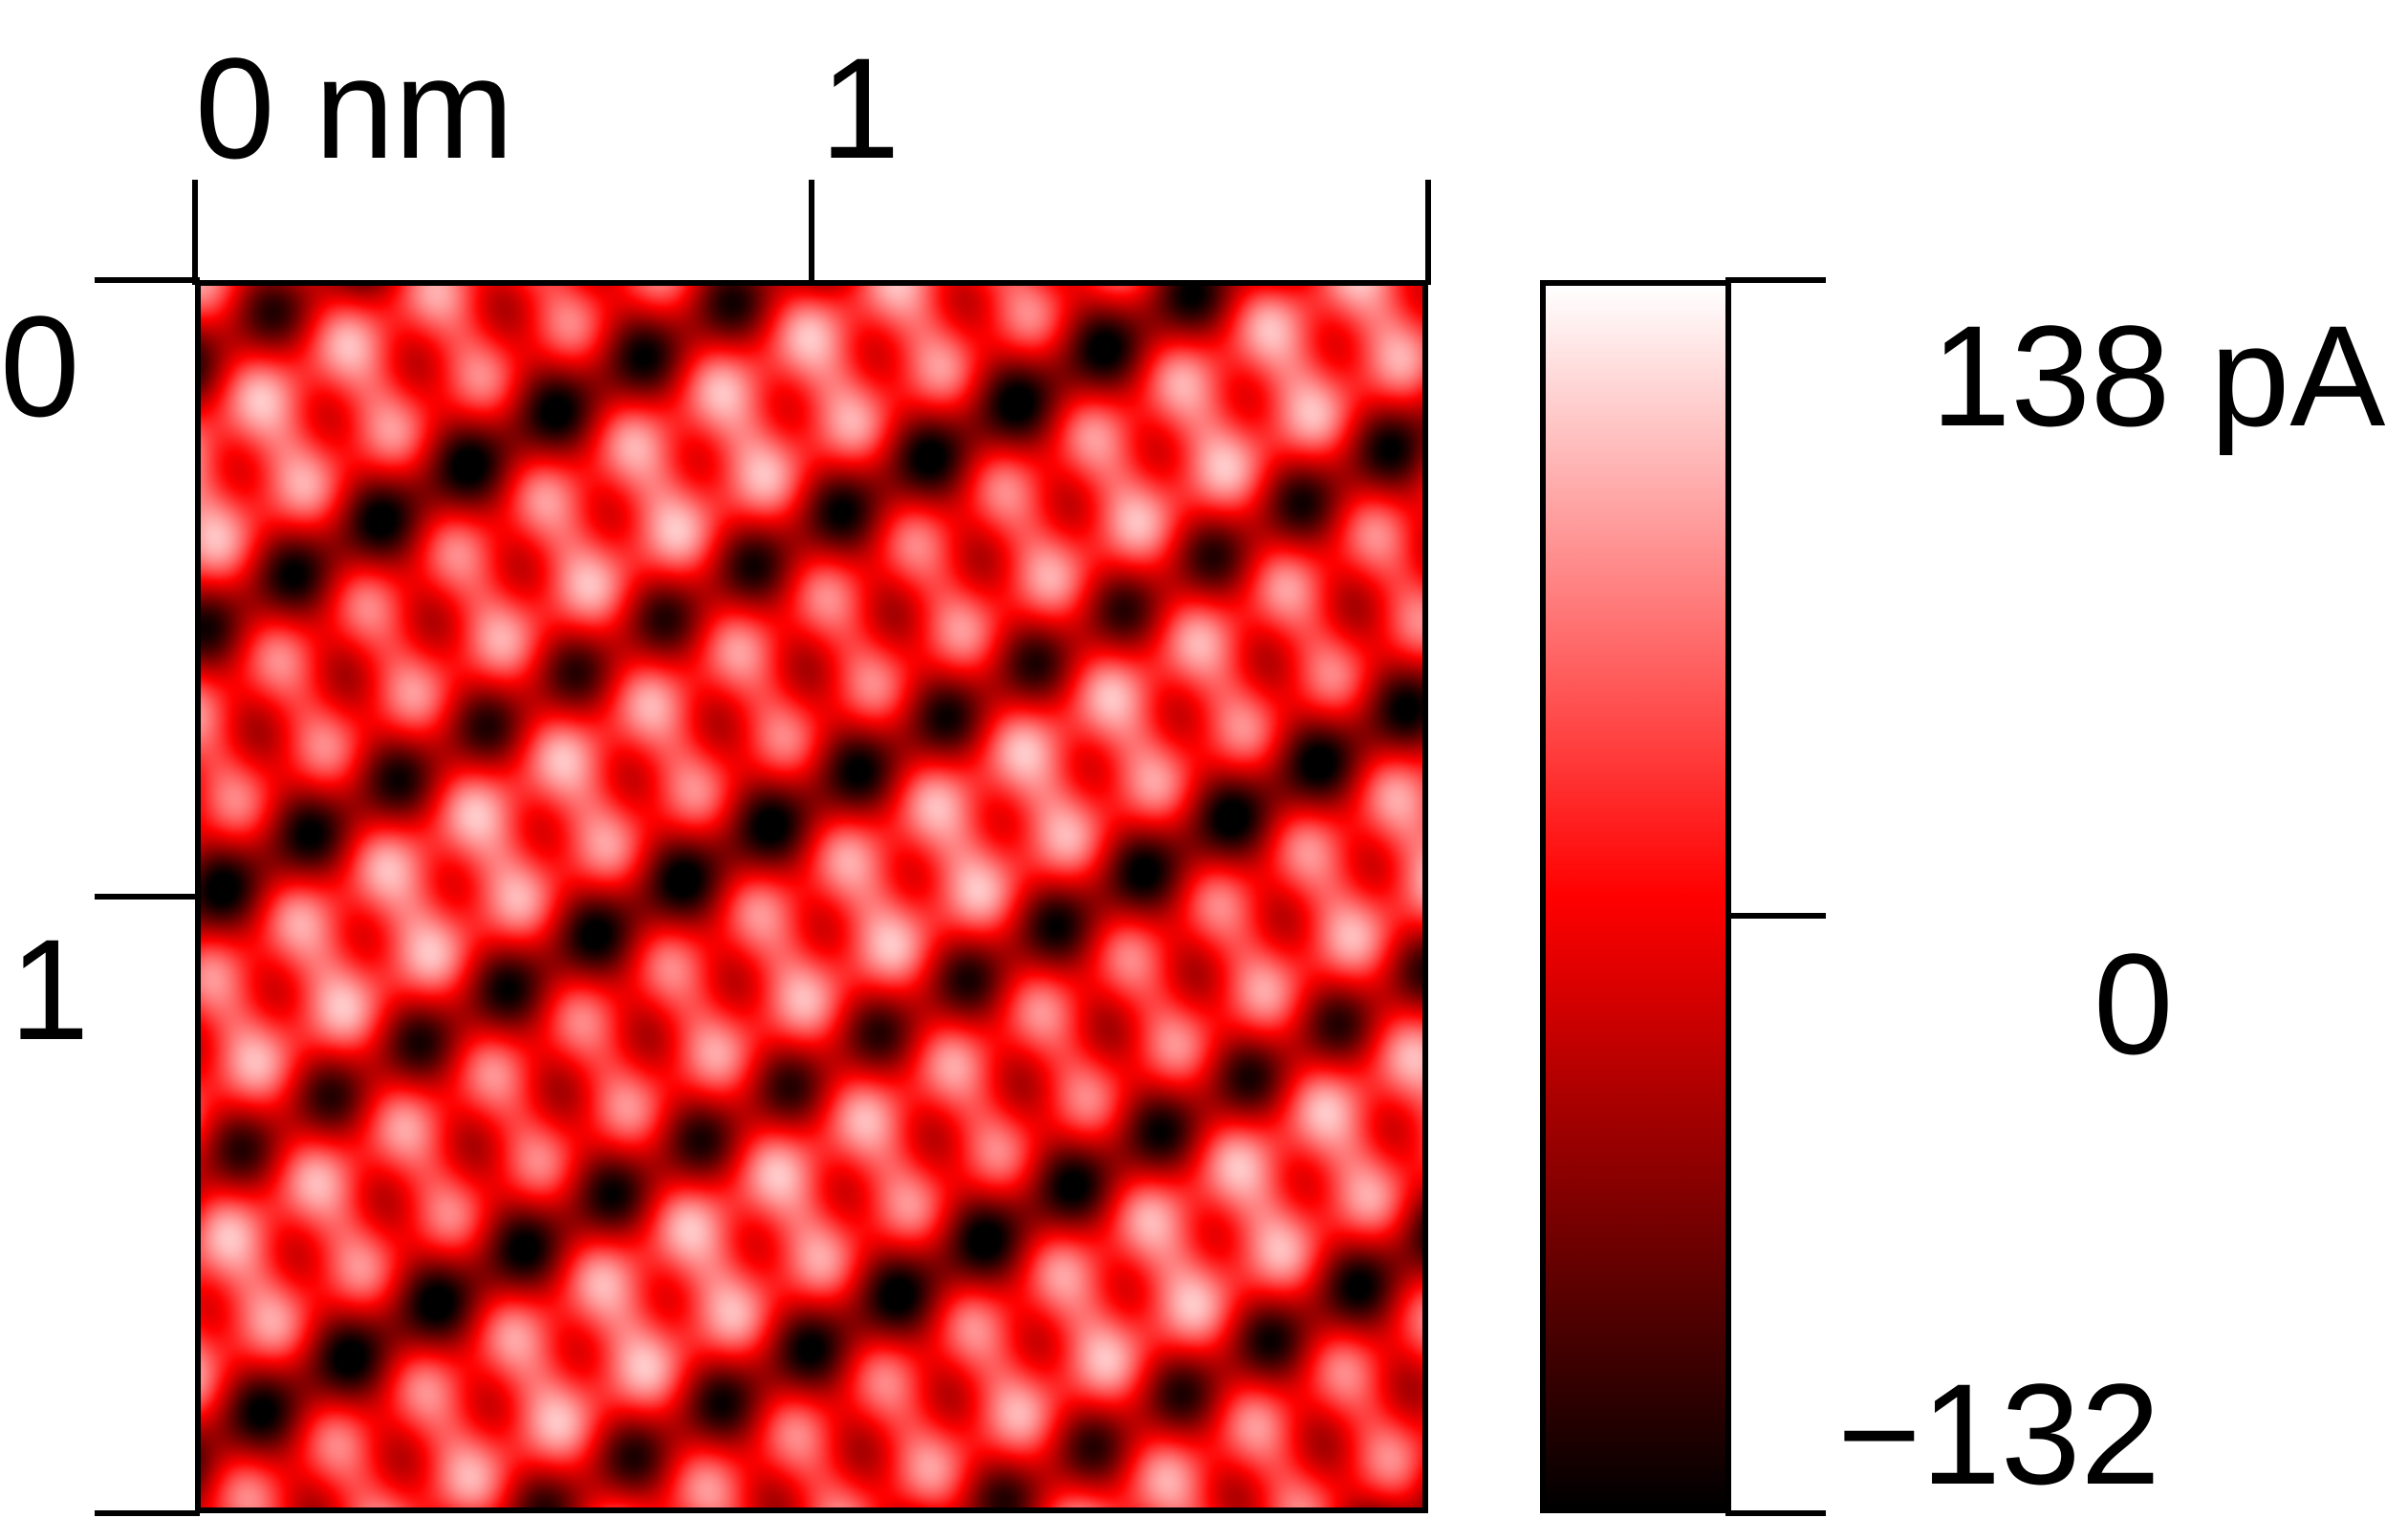 Image resolution: width=2408 pixels, height=1518 pixels. Describe the element at coordinates (50, 990) in the screenshot. I see `y-tick-label-1: 1` at that location.